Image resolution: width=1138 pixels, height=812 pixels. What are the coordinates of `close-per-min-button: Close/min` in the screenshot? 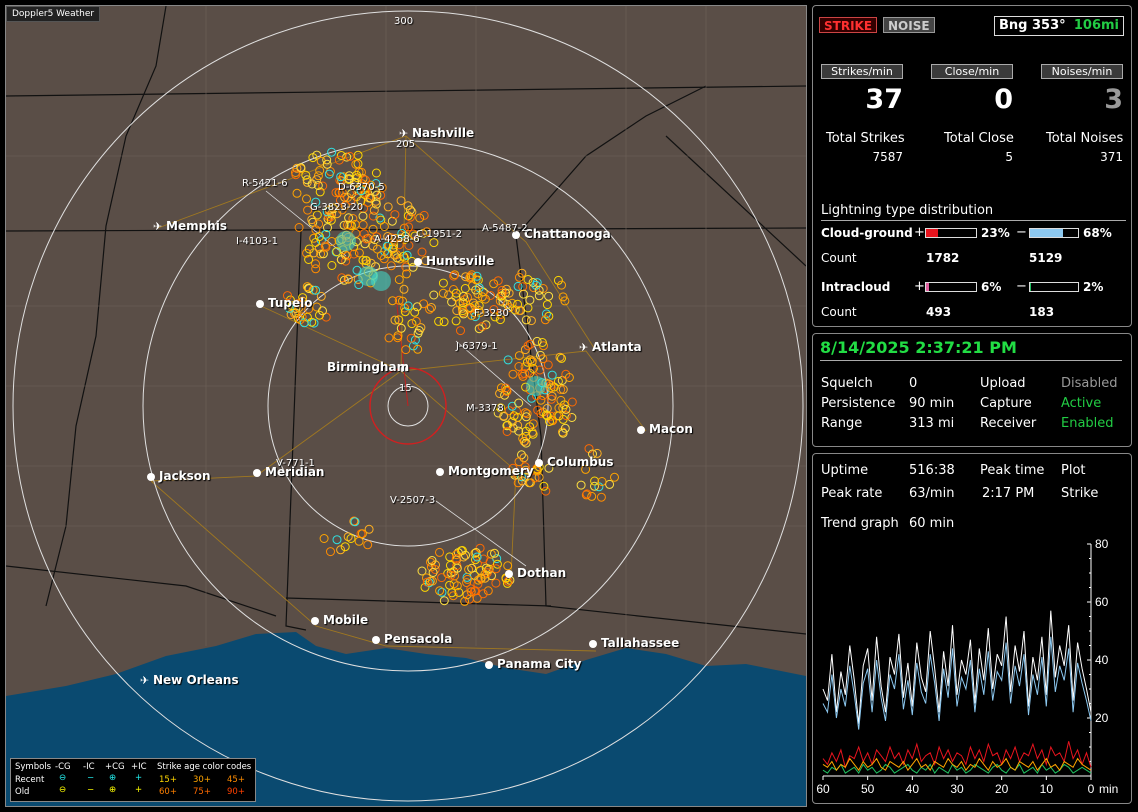 It's located at (972, 71).